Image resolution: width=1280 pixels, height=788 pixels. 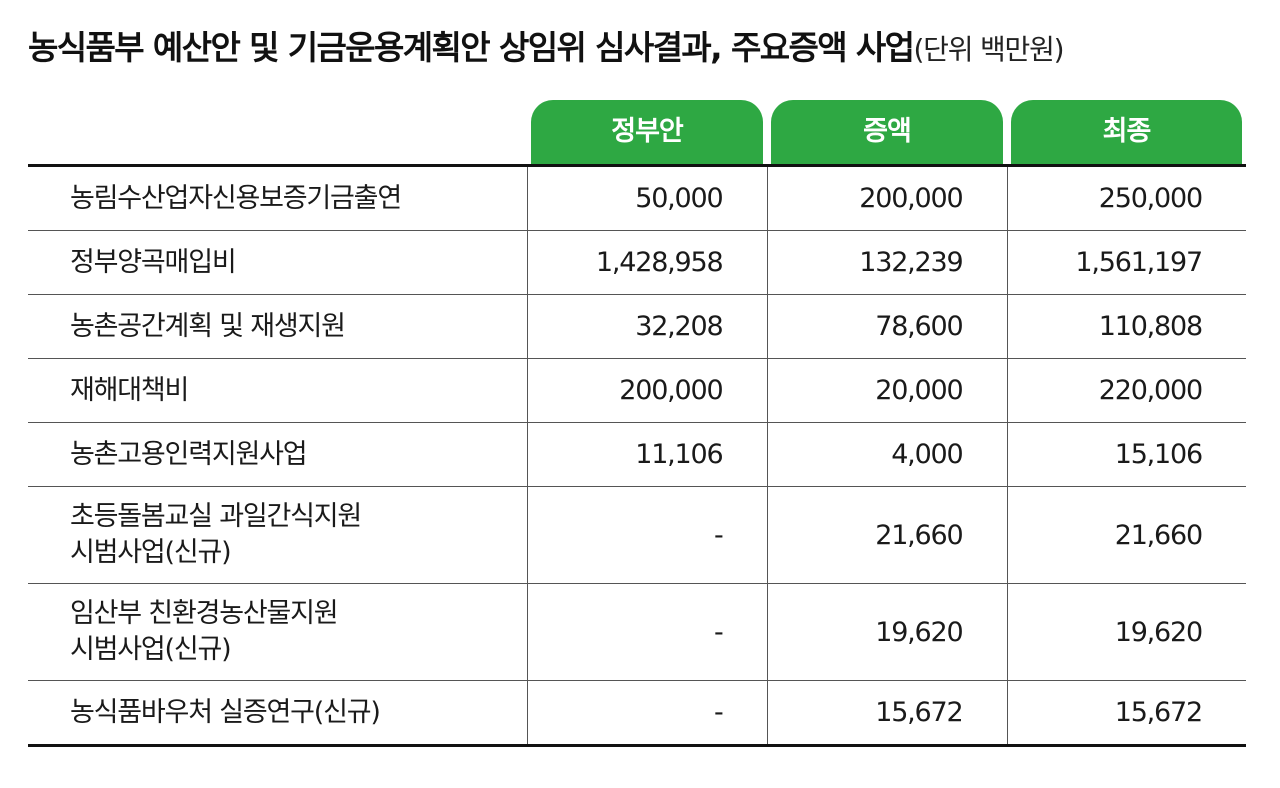 I want to click on table-row: 농촌고용인력지원사업 11,106 4,000 15,106, so click(x=637, y=454).